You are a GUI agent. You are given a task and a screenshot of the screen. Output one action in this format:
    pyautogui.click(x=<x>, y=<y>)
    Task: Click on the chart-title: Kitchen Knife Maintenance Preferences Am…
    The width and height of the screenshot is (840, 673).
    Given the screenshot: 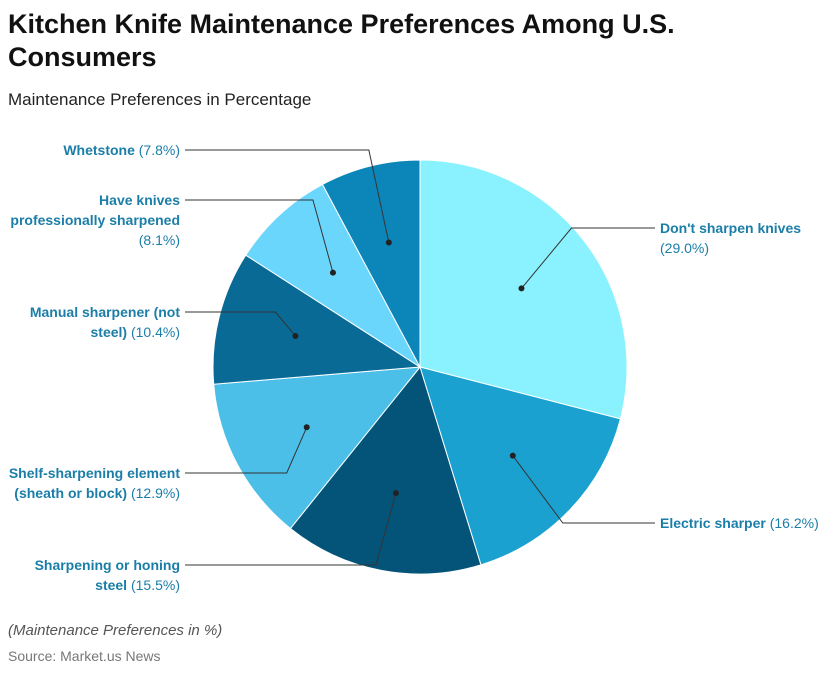 What is the action you would take?
    pyautogui.click(x=341, y=40)
    